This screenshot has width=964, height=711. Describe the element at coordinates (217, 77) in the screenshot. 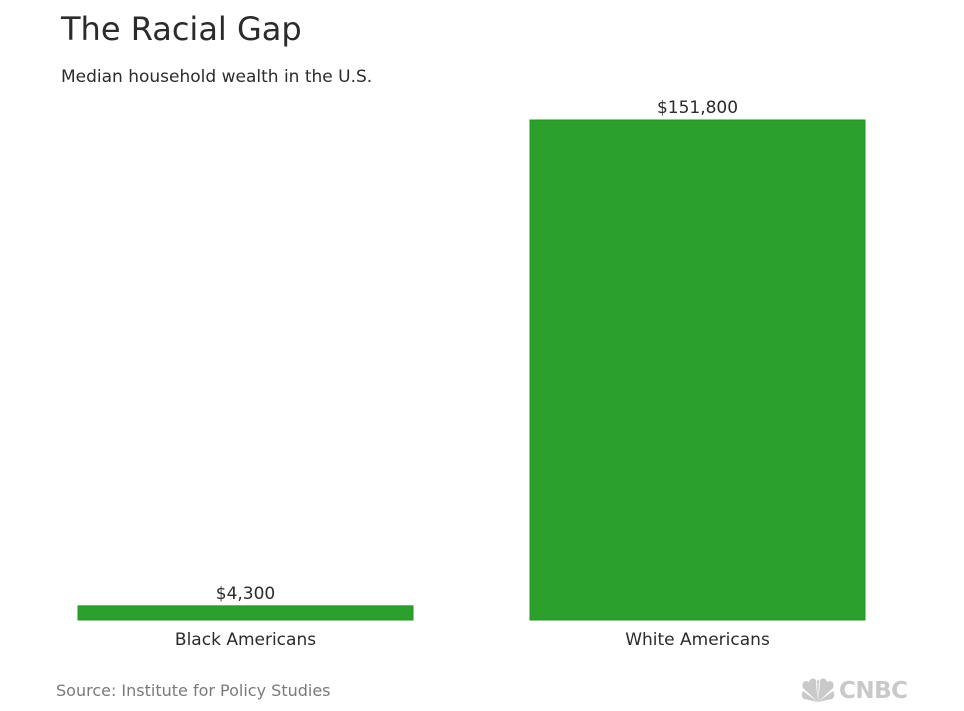

I see `chart-subtitle: Median household wealth in the U.S.` at that location.